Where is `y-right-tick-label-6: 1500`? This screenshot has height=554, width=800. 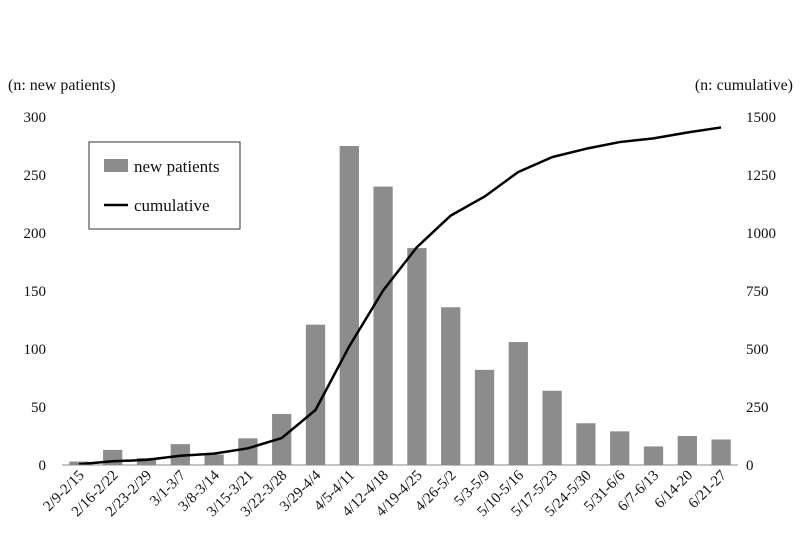
y-right-tick-label-6: 1500 is located at coordinates (761, 118).